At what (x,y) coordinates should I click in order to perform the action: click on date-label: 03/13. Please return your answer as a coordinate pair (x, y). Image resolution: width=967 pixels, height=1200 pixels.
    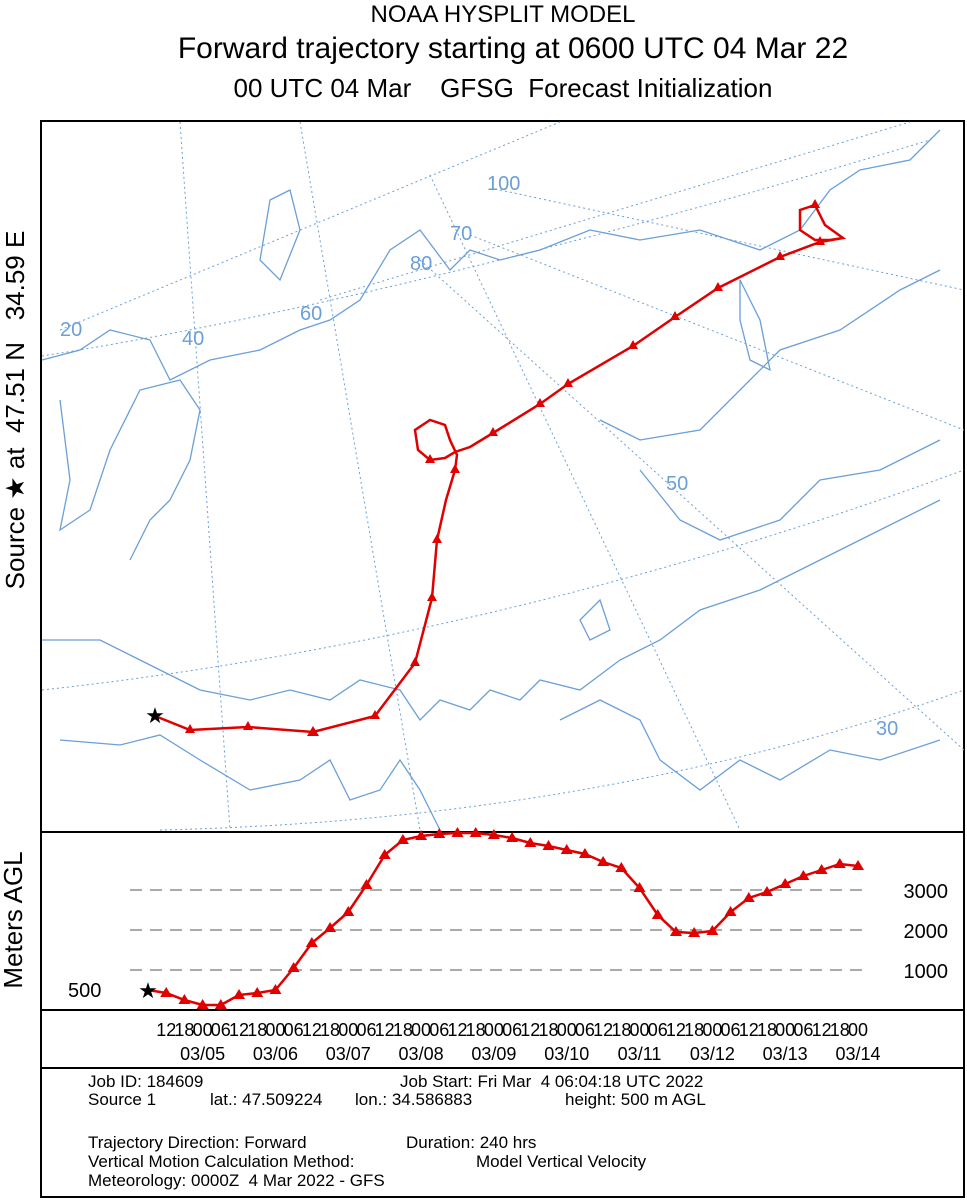
    Looking at the image, I should click on (785, 1054).